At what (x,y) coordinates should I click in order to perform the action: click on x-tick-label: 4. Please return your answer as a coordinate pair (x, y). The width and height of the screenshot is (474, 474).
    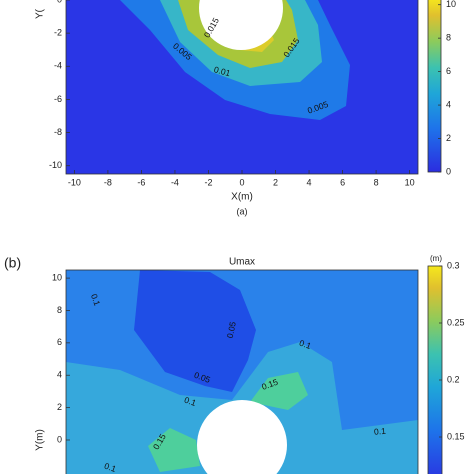
    Looking at the image, I should click on (309, 182).